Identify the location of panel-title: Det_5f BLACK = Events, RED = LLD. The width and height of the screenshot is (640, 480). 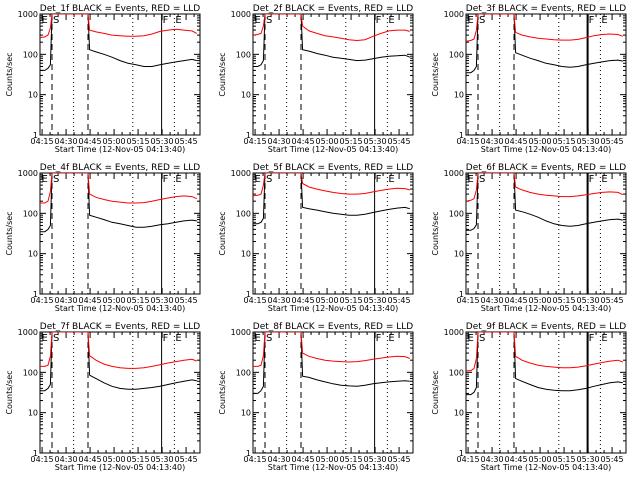
(333, 168).